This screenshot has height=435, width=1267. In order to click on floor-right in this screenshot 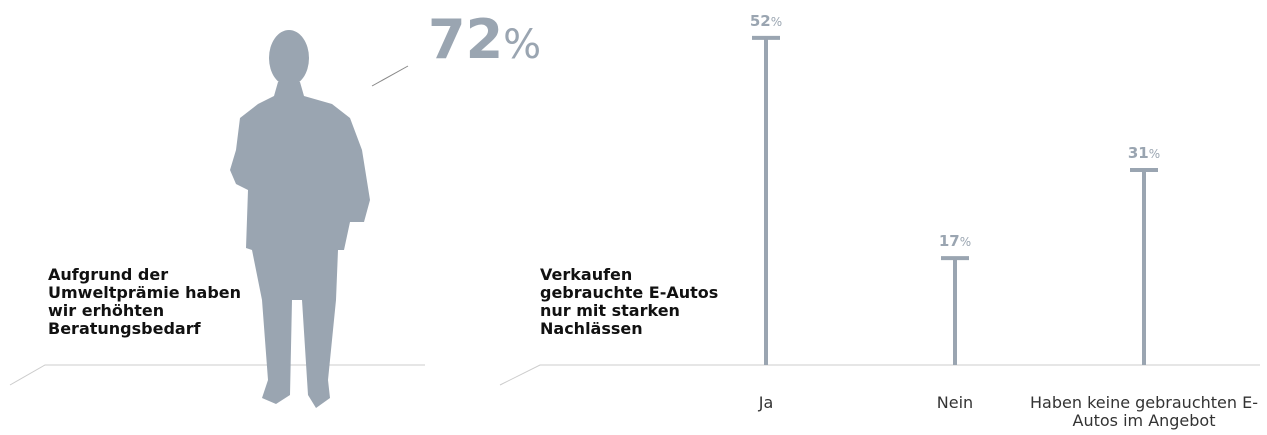, I will do `click(879, 375)`.